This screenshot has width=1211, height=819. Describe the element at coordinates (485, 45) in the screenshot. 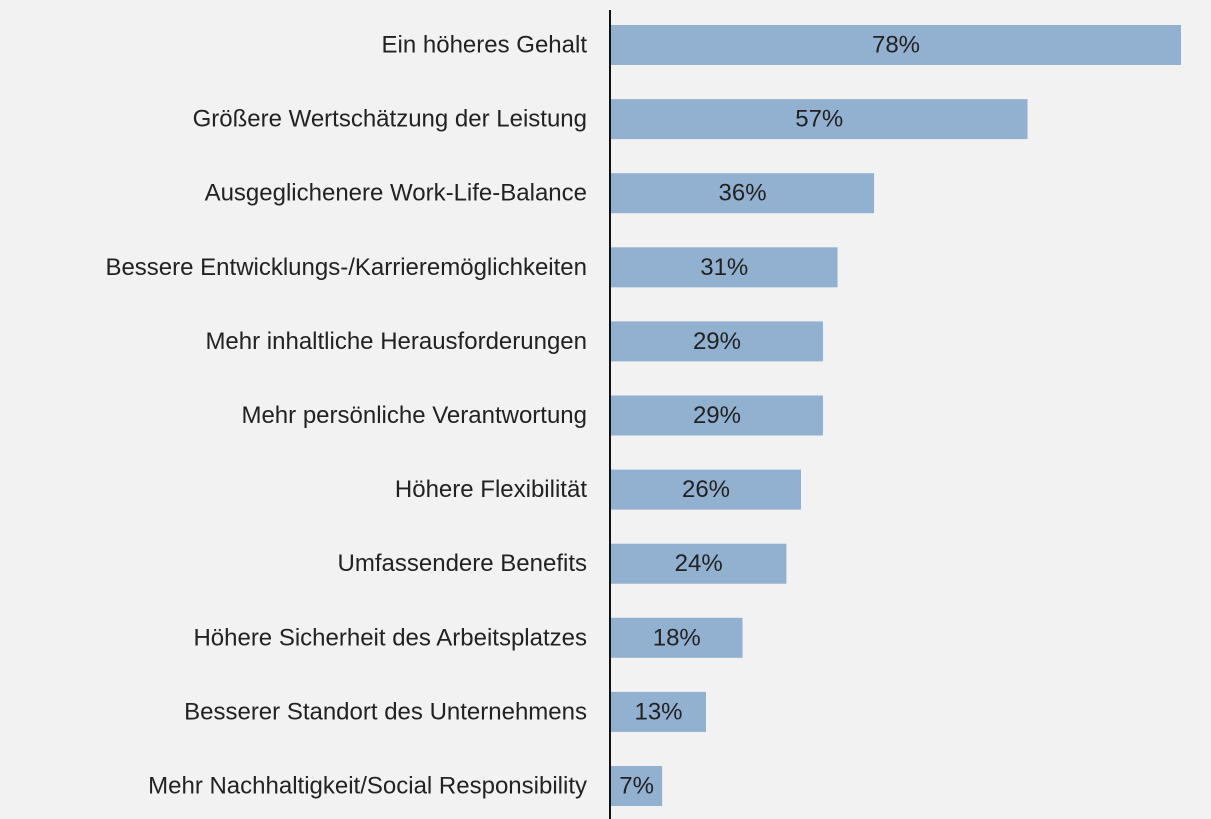

I see `category-label: Ein höheres Gehalt` at that location.